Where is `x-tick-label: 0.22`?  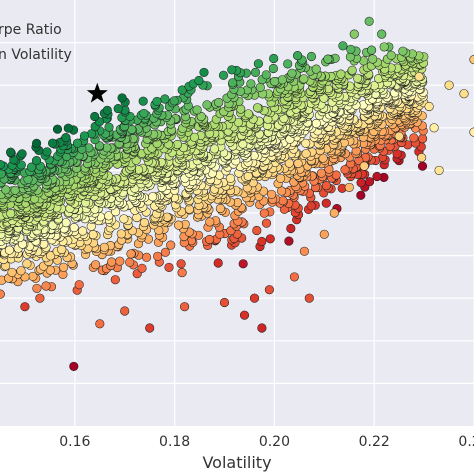
x-tick-label: 0.22 is located at coordinates (374, 442).